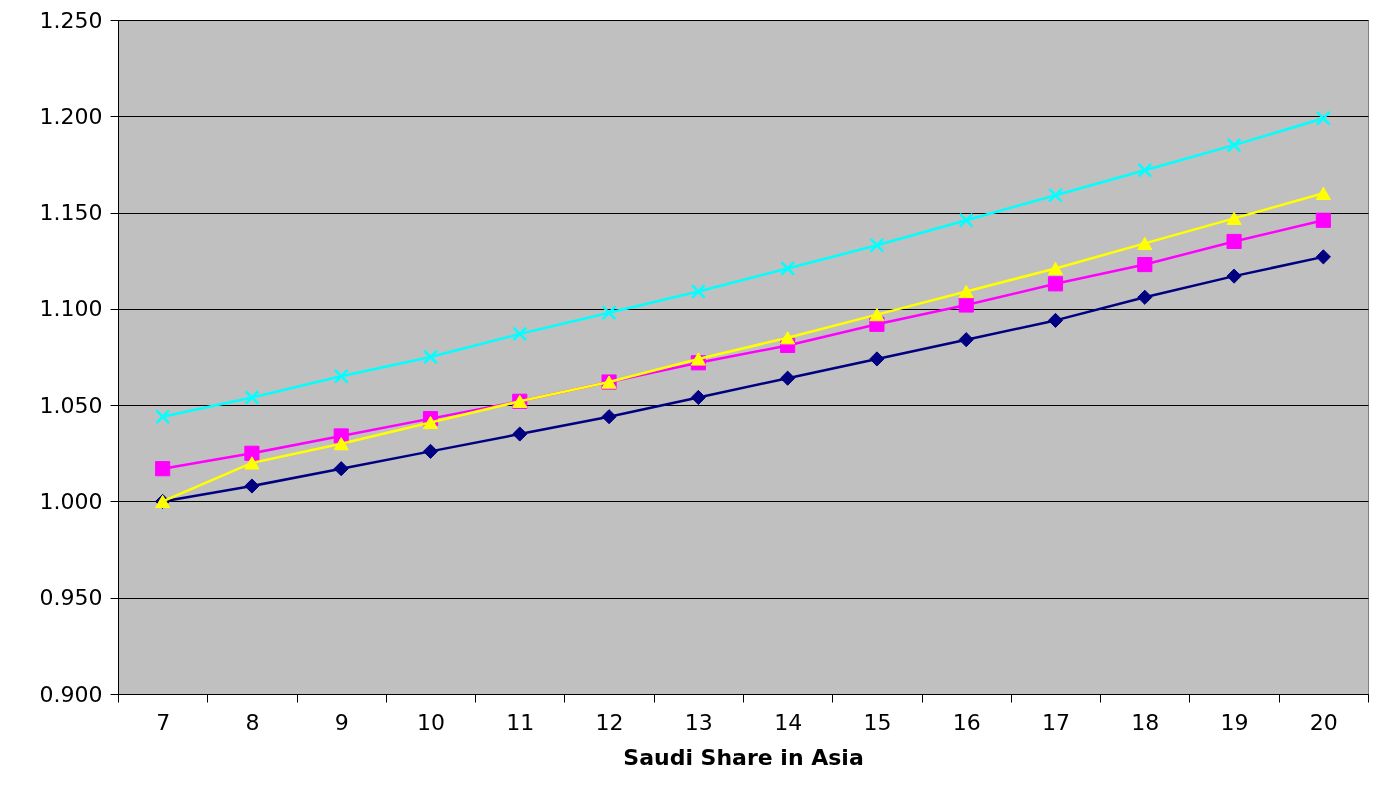 The height and width of the screenshot is (794, 1376). What do you see at coordinates (431, 722) in the screenshot?
I see `x-tick-label: 10` at bounding box center [431, 722].